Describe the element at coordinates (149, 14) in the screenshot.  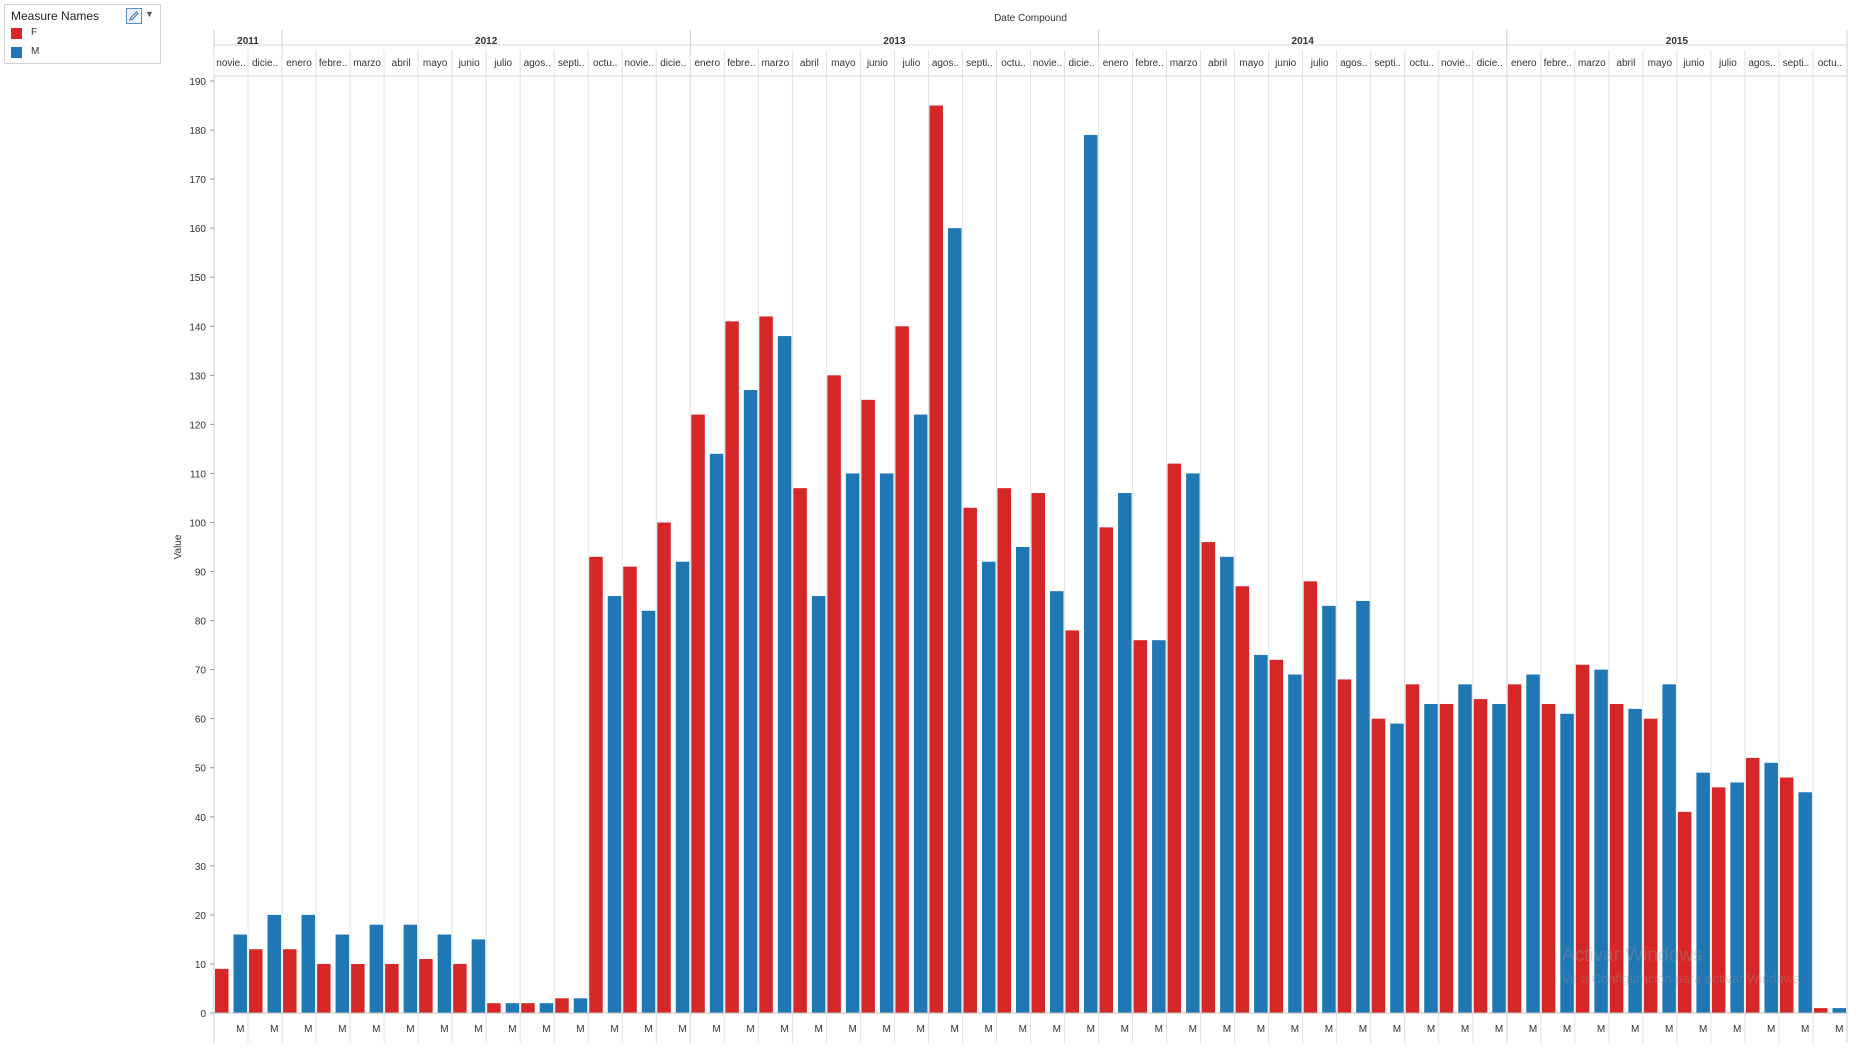
I see `chevron-down-icon: ▼` at that location.